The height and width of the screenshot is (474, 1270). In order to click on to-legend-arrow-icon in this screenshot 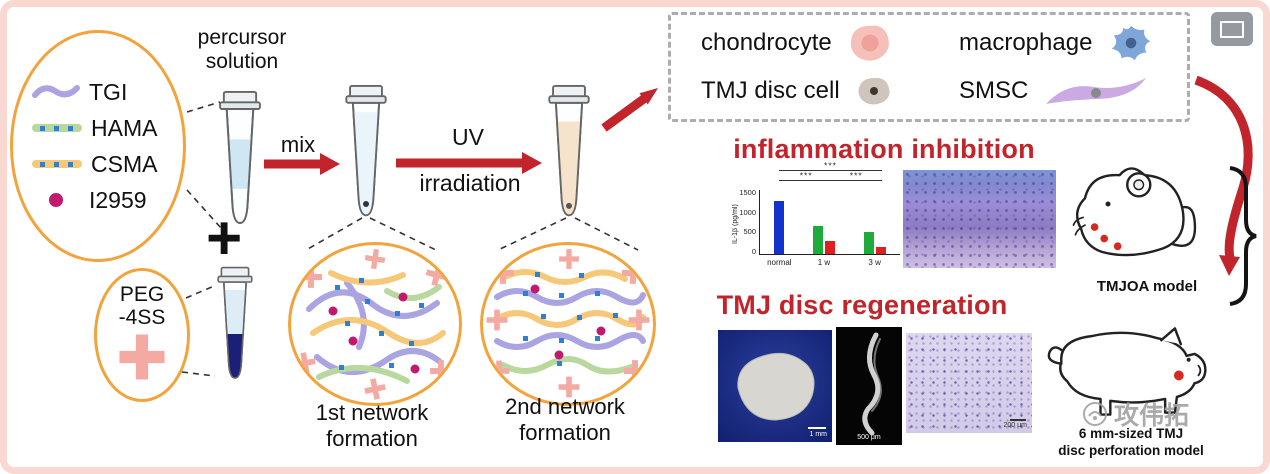, I will do `click(629, 110)`.